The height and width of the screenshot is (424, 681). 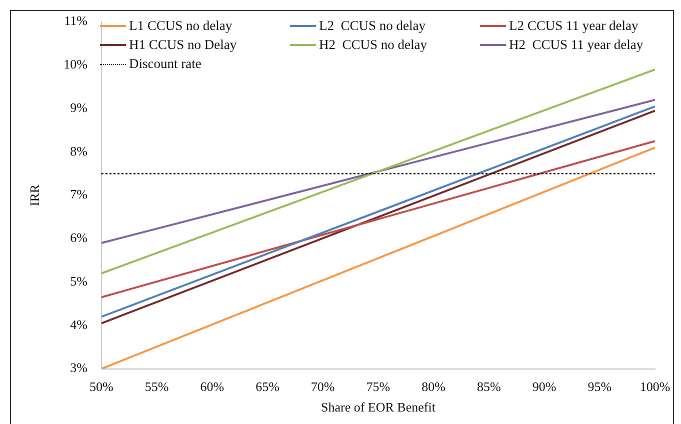 What do you see at coordinates (79, 324) in the screenshot?
I see `y-tick-label: 4%` at bounding box center [79, 324].